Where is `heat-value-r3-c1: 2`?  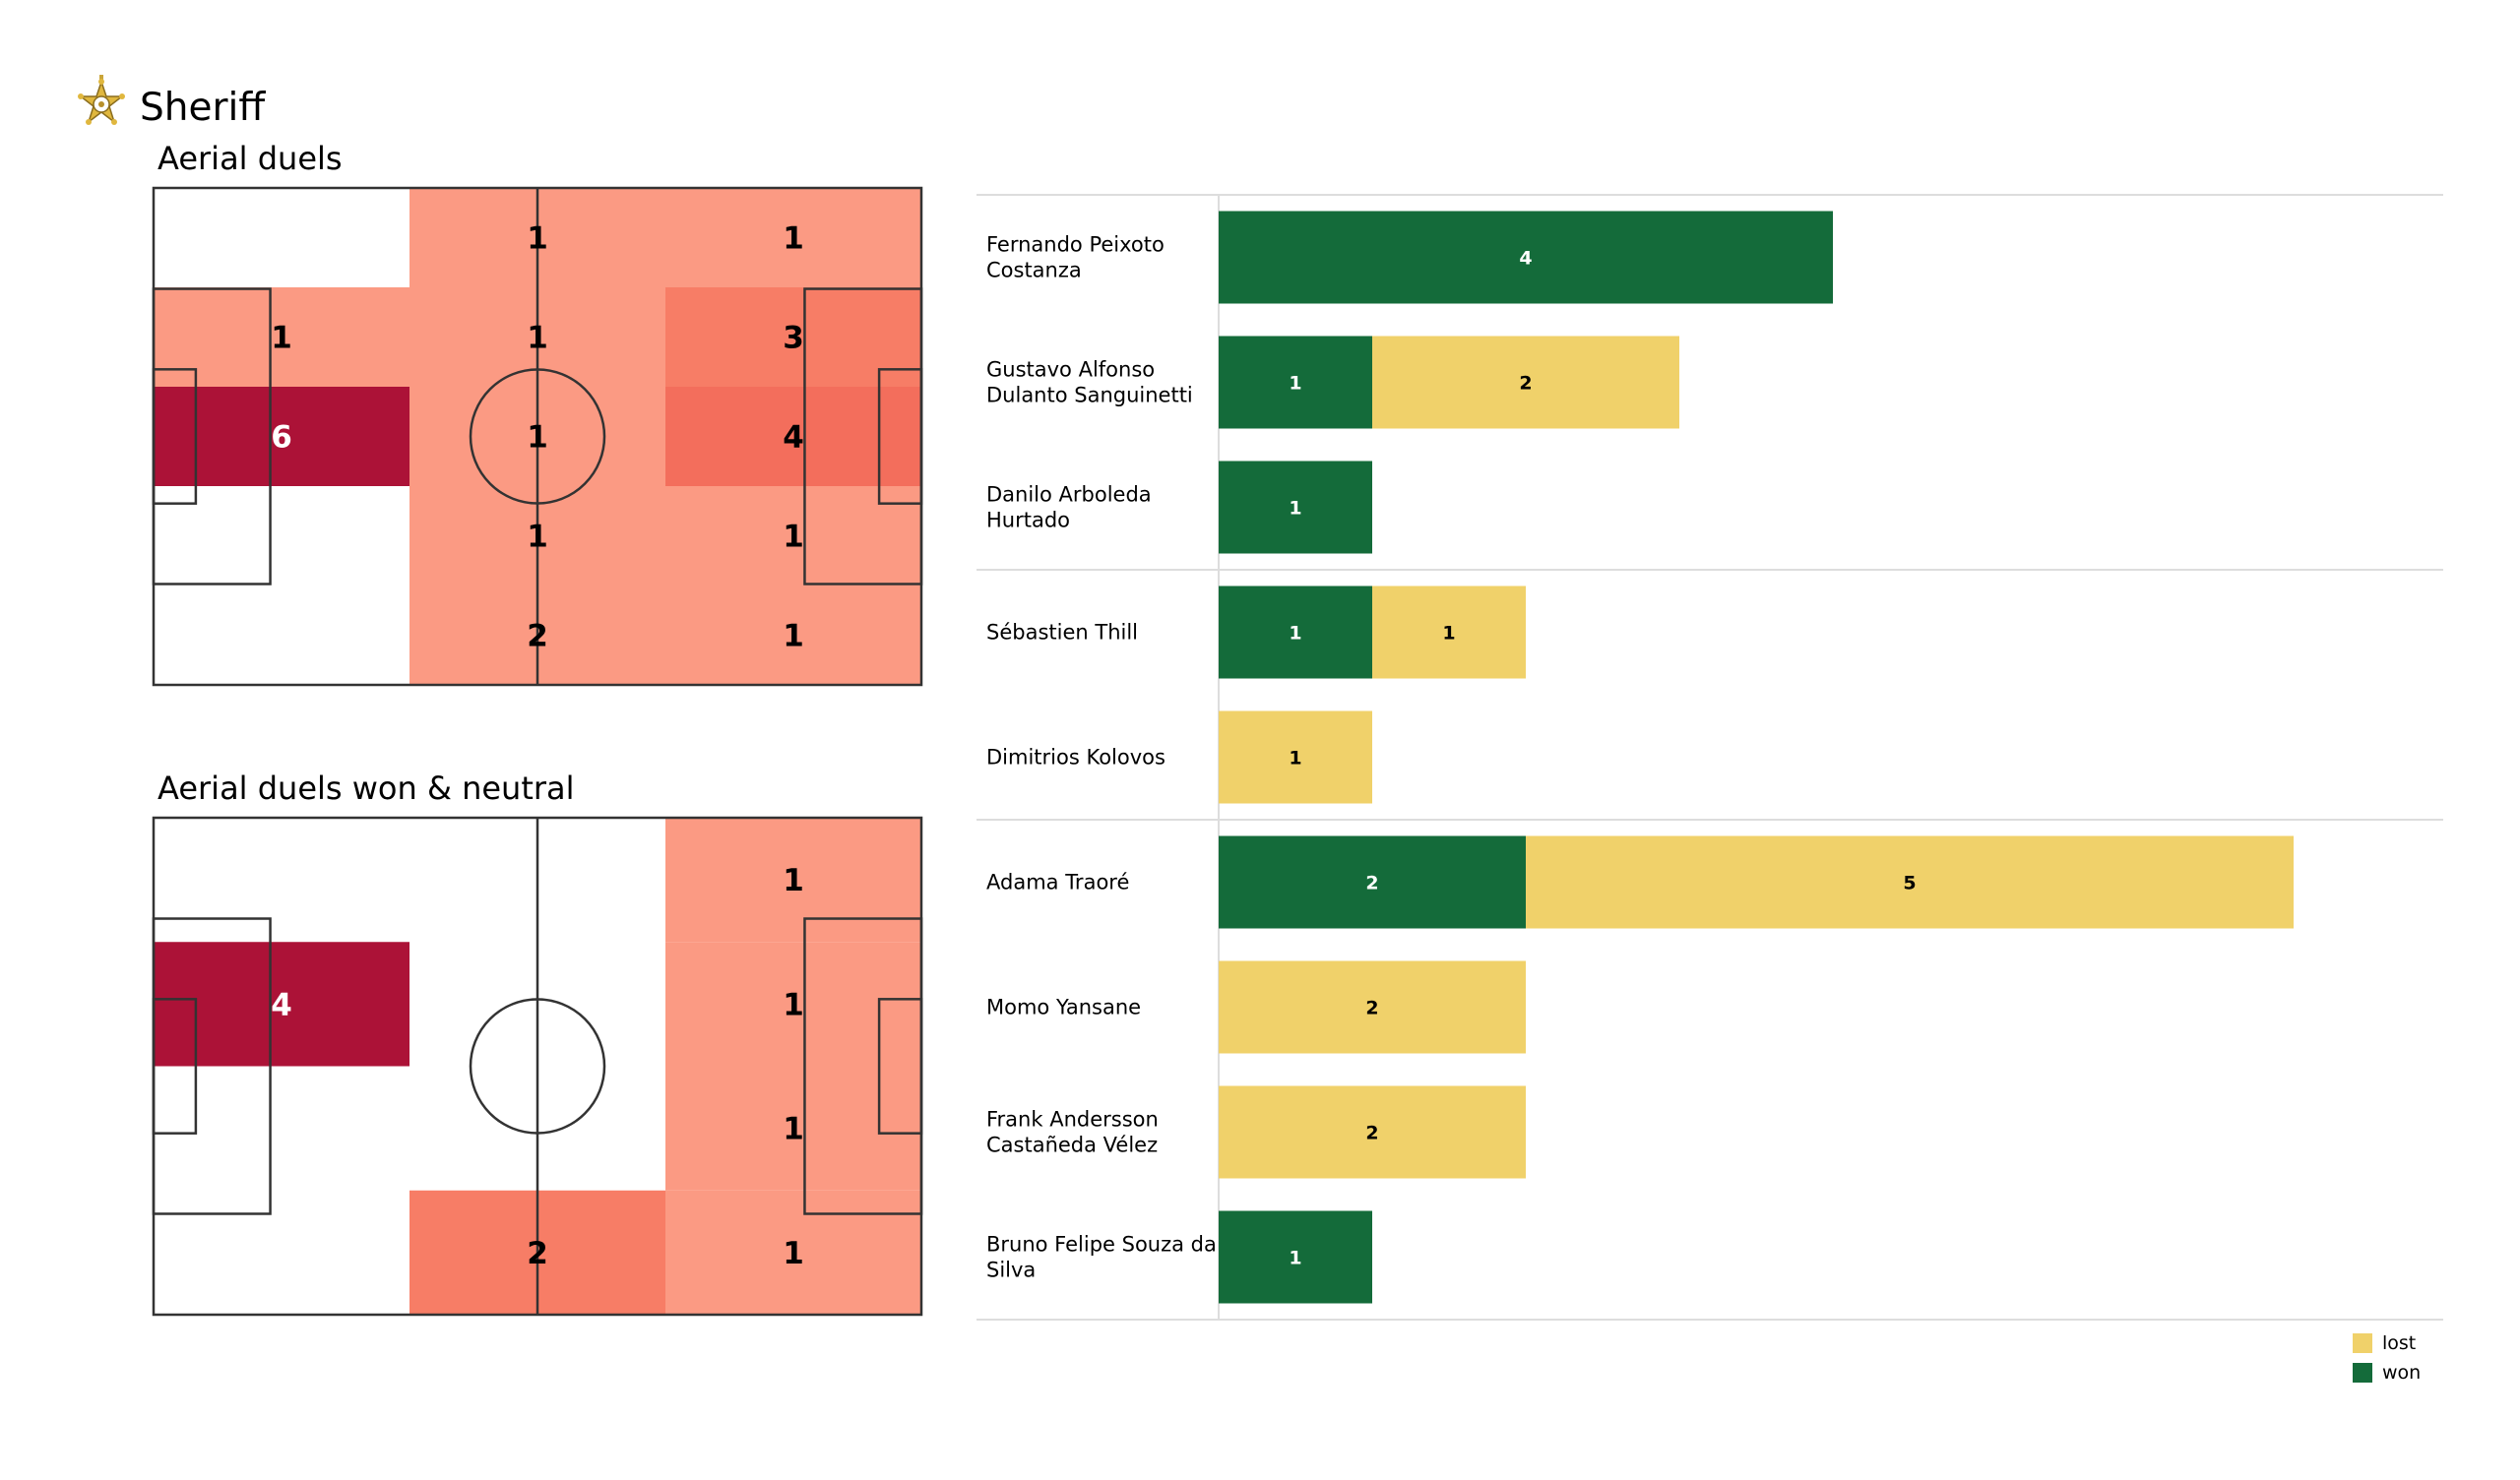 heat-value-r3-c1: 2 is located at coordinates (537, 1253).